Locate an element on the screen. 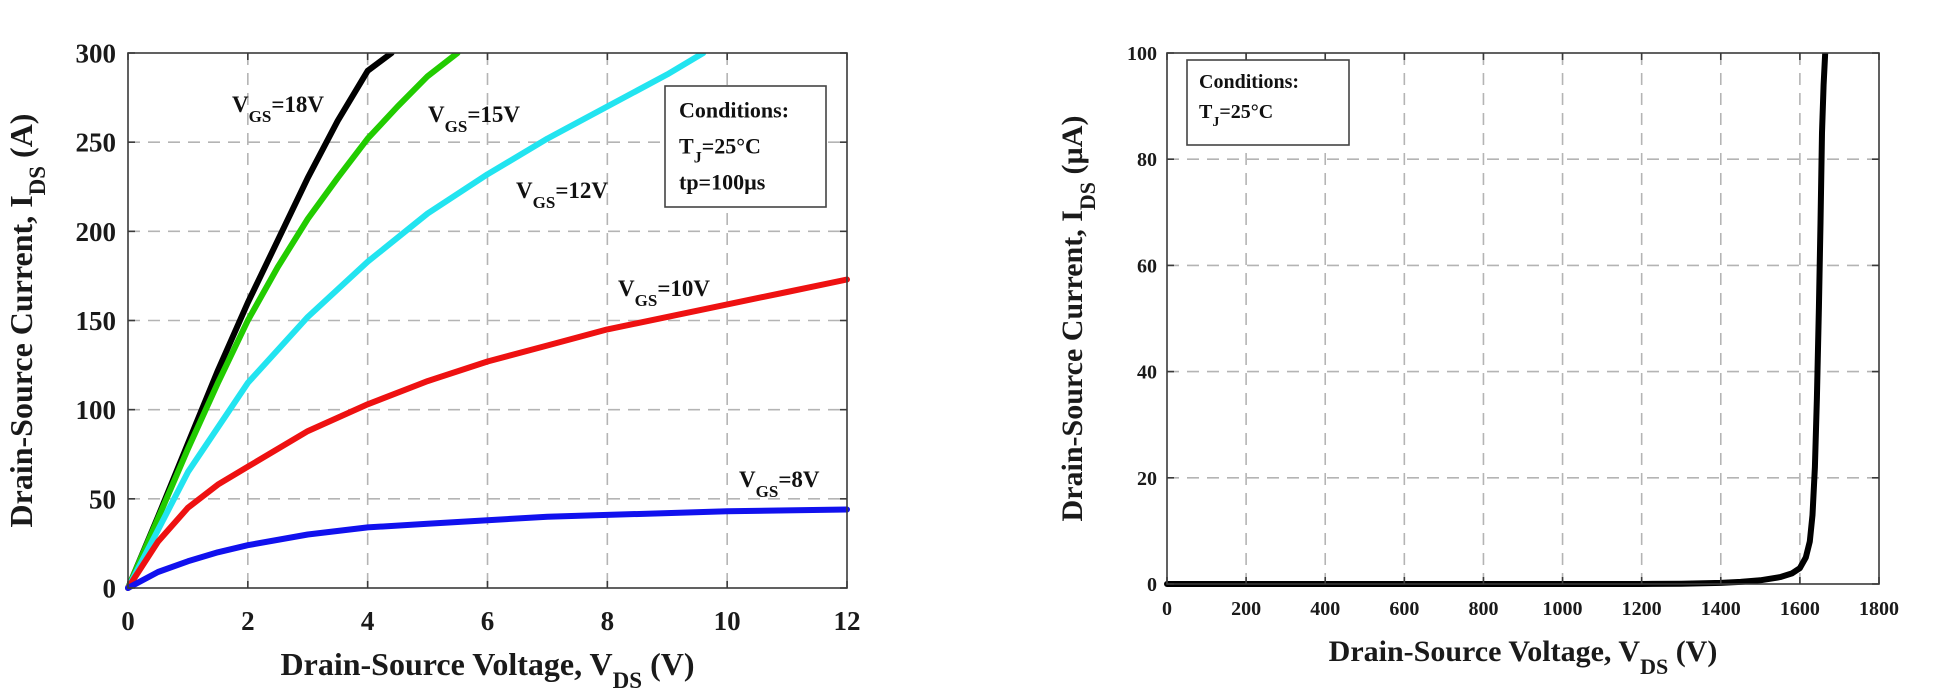  text-rest: =18V is located at coordinates (297, 104).